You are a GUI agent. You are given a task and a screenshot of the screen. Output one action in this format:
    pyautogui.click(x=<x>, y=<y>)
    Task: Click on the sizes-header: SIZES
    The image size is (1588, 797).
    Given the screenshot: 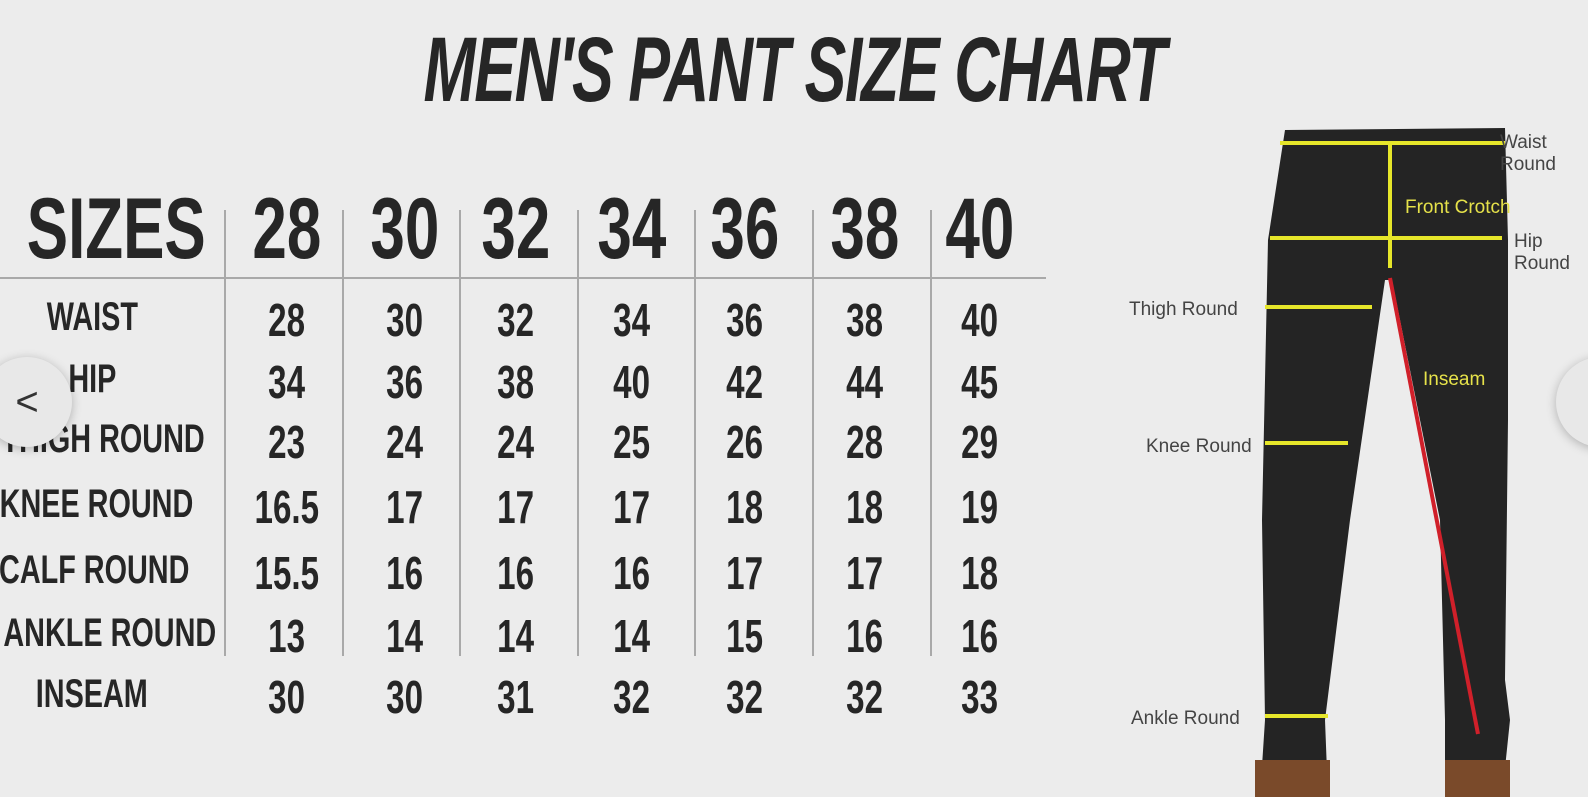 What is the action you would take?
    pyautogui.click(x=116, y=229)
    